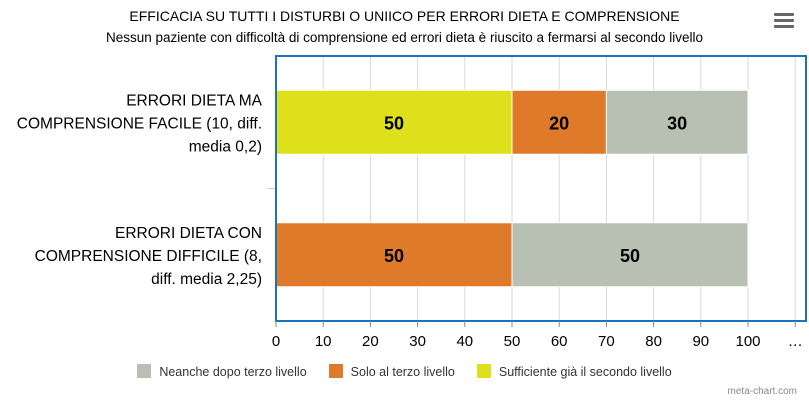 The height and width of the screenshot is (401, 809). Describe the element at coordinates (606, 341) in the screenshot. I see `x-tick-label: 70` at that location.